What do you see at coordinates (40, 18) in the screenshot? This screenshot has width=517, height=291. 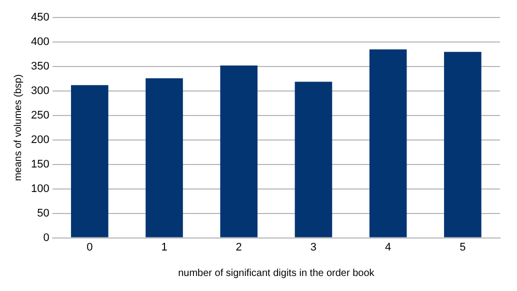 I see `y-tick-label: 450` at bounding box center [40, 18].